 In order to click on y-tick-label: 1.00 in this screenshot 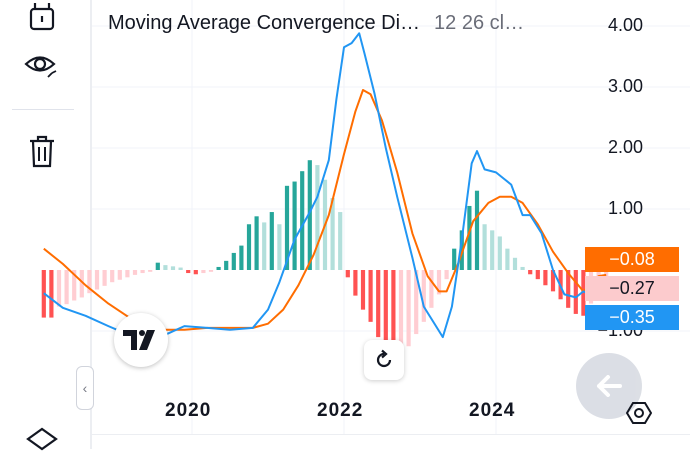, I will do `click(625, 208)`.